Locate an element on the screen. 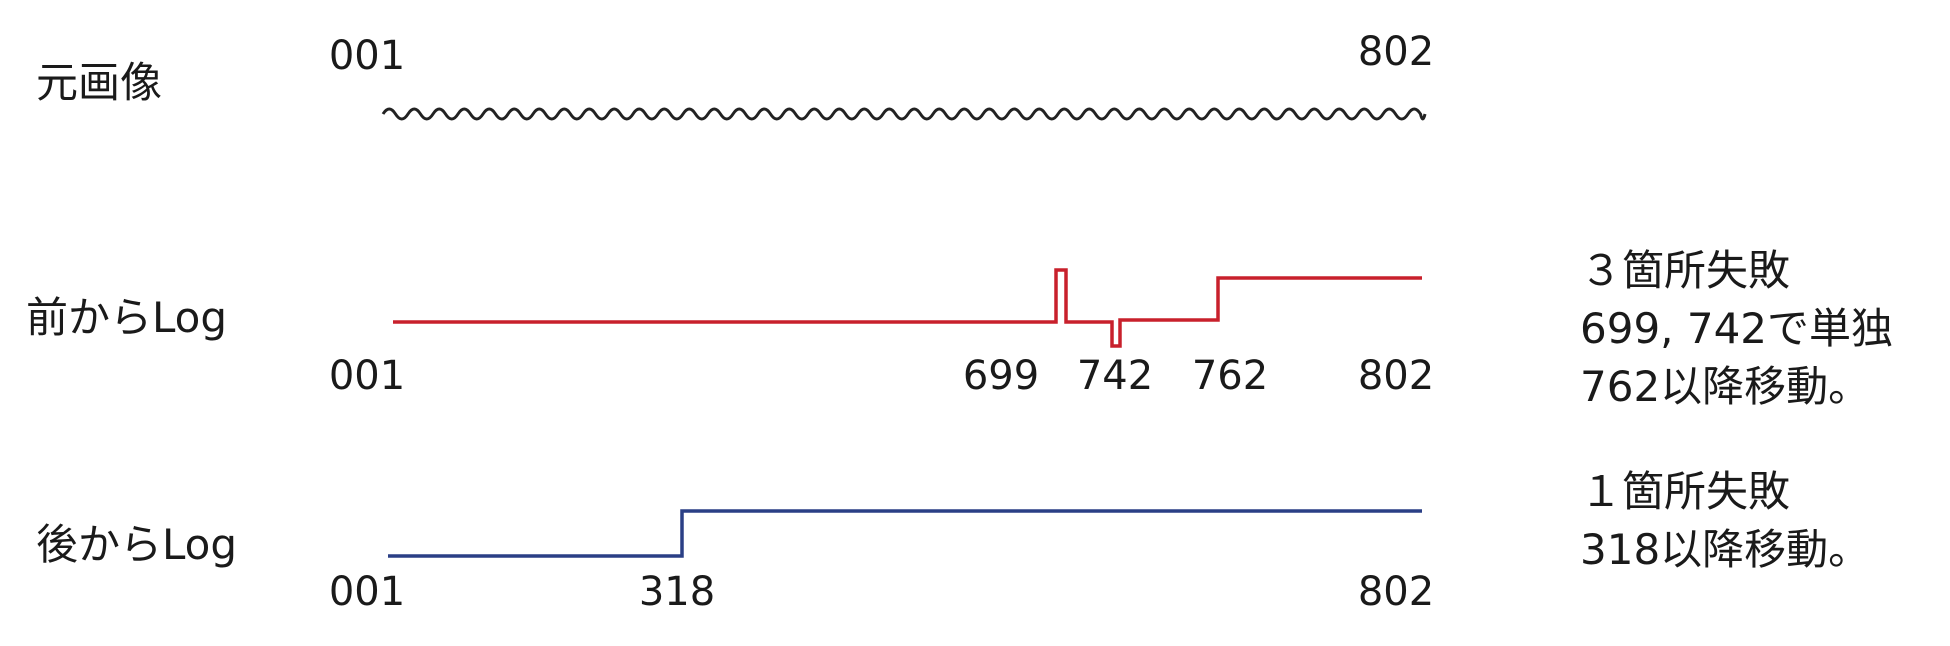  row-label-backward-log: 後からLog is located at coordinates (137, 544).